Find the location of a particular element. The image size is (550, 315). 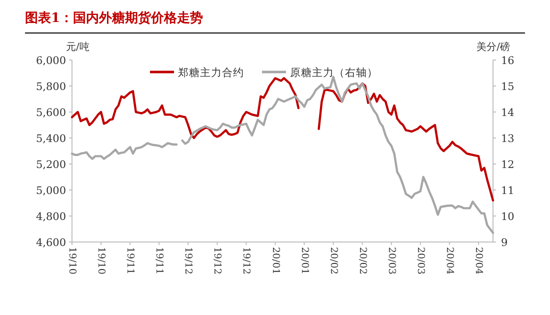

y2-tick-label: 14 is located at coordinates (508, 113).